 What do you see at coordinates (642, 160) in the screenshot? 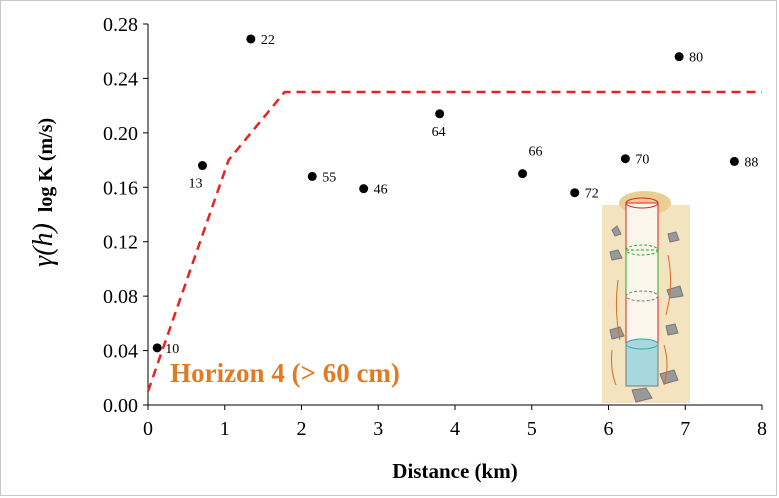
I see `point-label: 70` at bounding box center [642, 160].